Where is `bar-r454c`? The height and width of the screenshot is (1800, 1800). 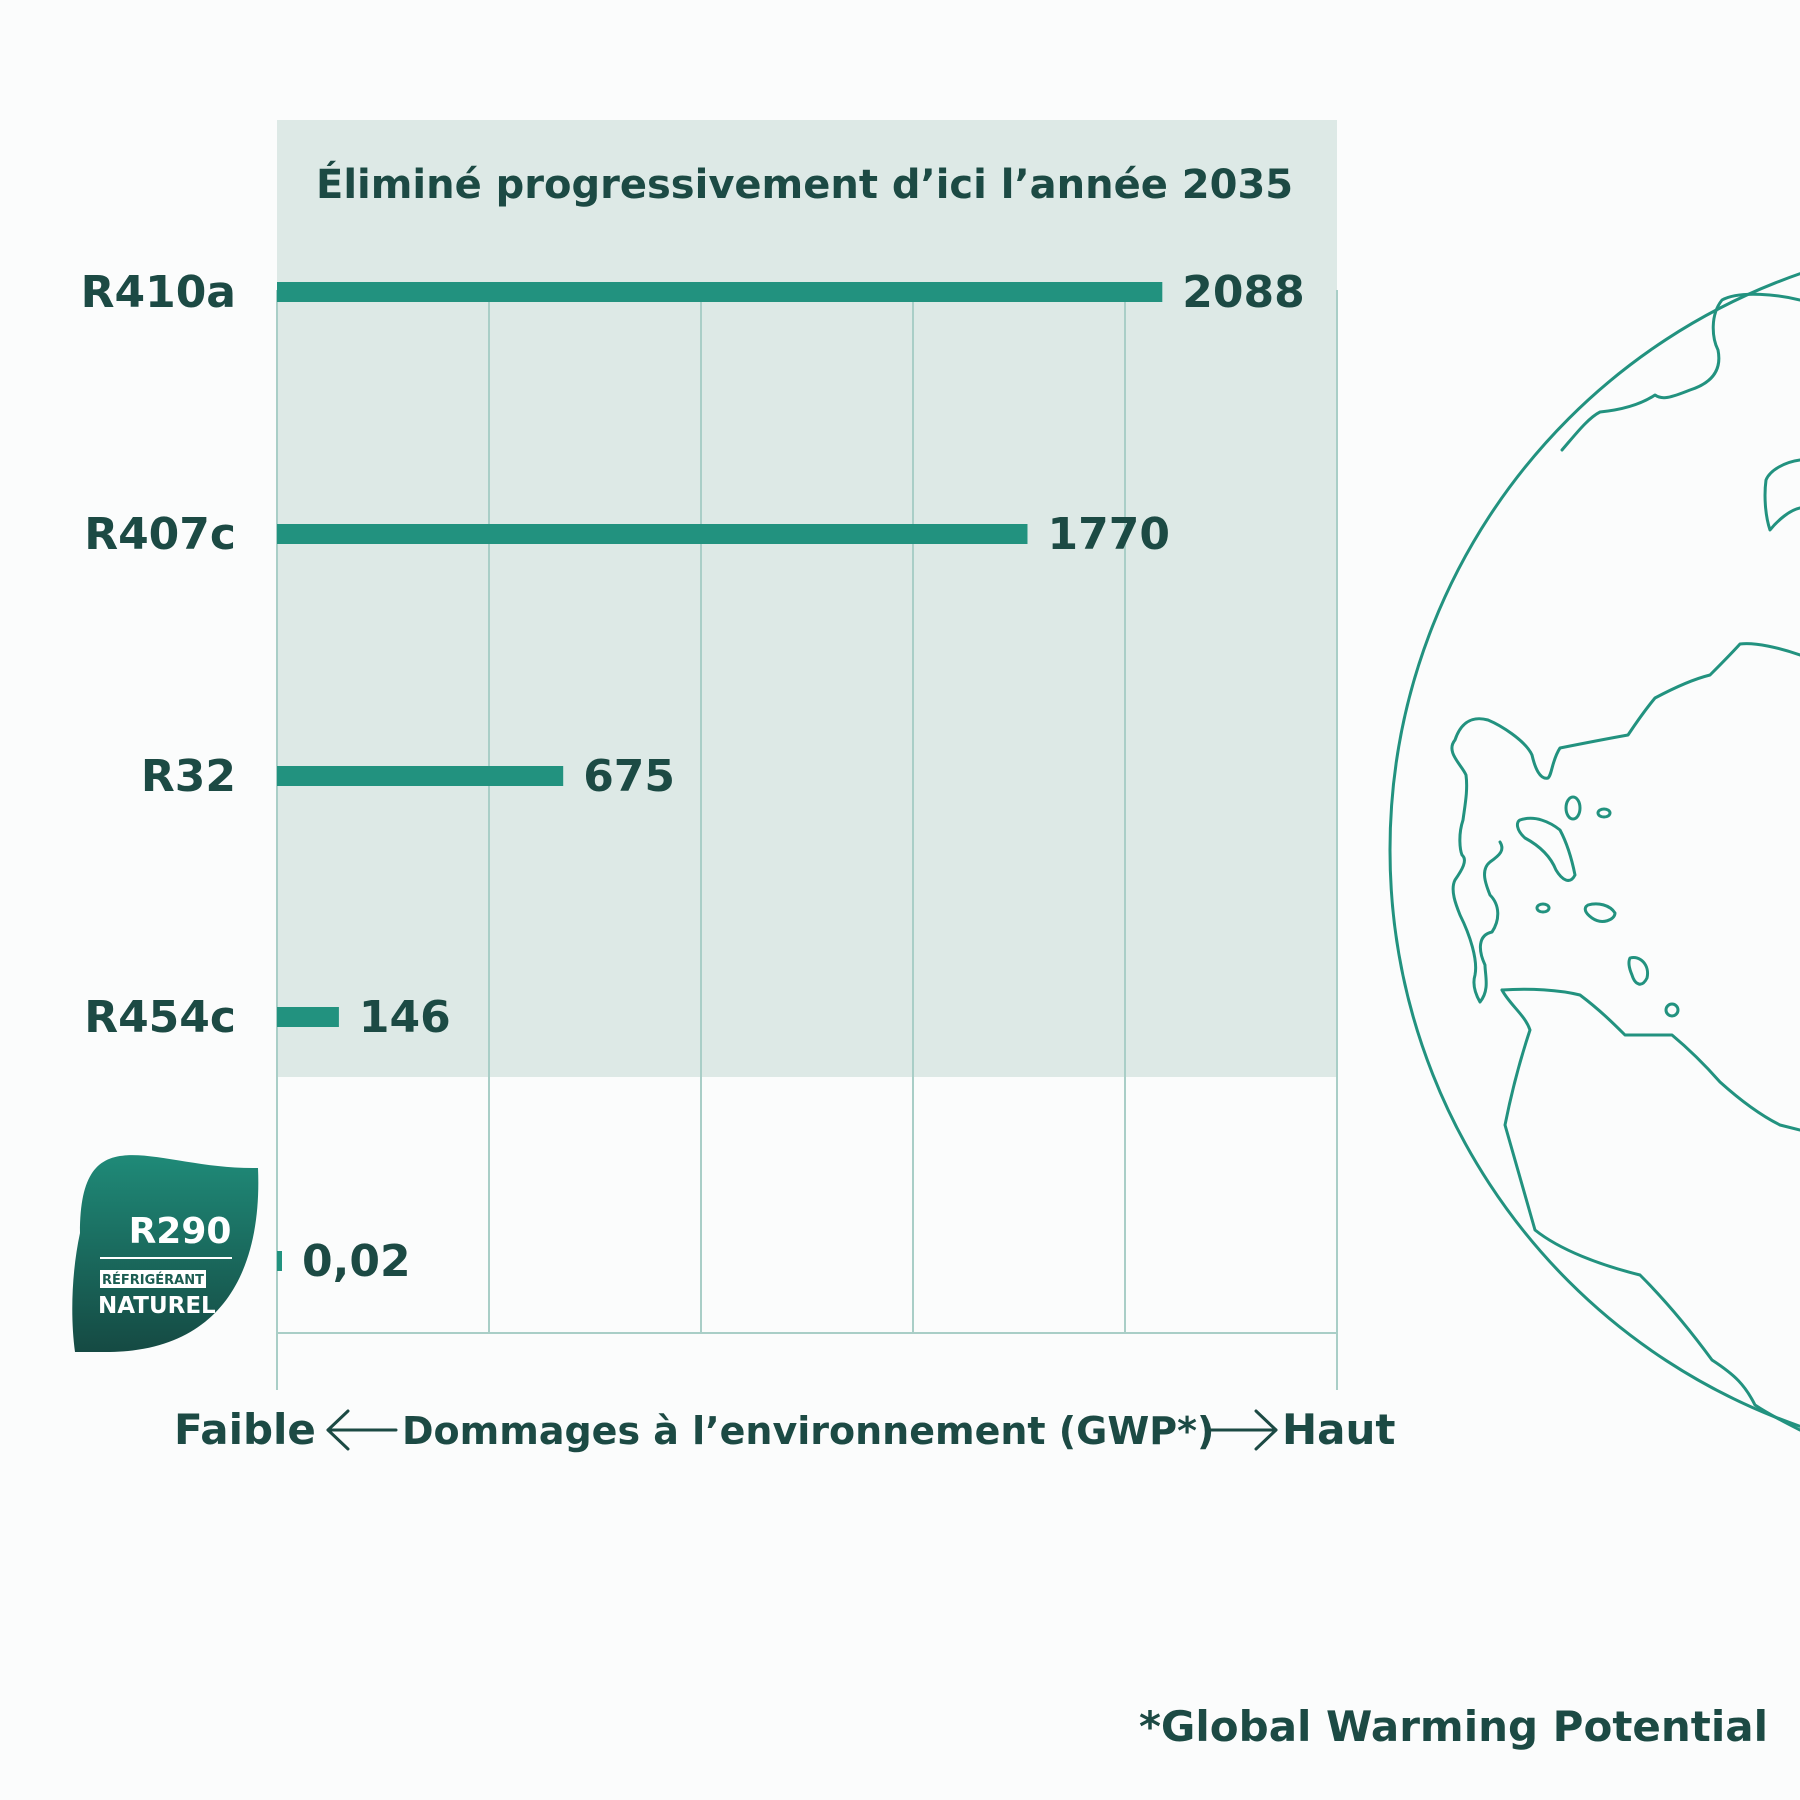
bar-r454c is located at coordinates (308, 1017).